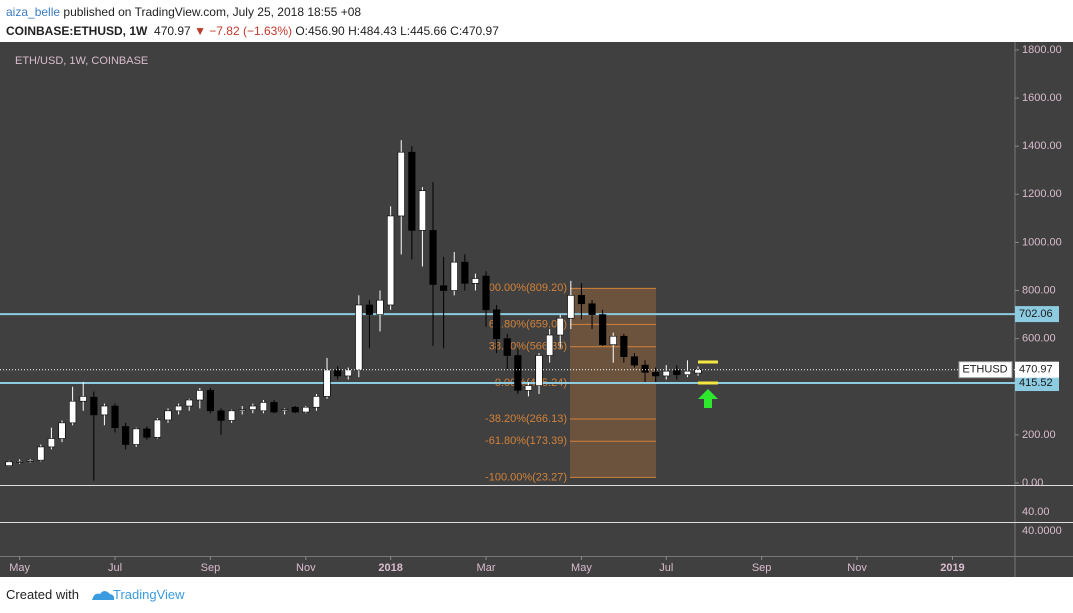 The height and width of the screenshot is (613, 1073). What do you see at coordinates (423, 31) in the screenshot?
I see `low: L:445.66` at bounding box center [423, 31].